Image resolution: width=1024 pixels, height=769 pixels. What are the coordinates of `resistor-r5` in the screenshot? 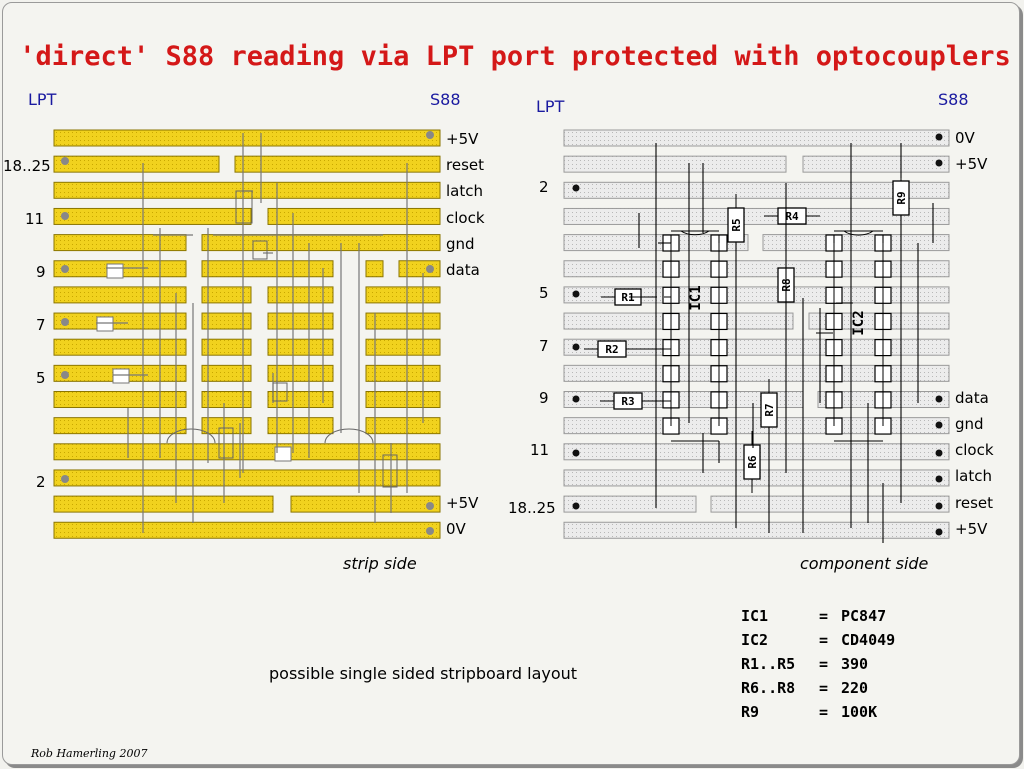 It's located at (736, 225).